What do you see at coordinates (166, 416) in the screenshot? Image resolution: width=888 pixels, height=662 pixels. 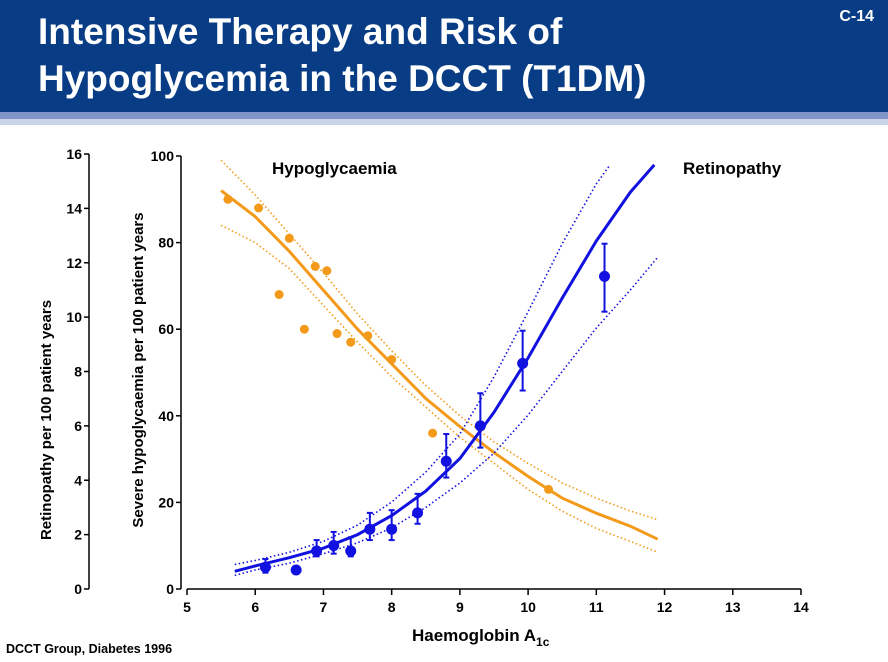 I see `right-tick-label: 40` at bounding box center [166, 416].